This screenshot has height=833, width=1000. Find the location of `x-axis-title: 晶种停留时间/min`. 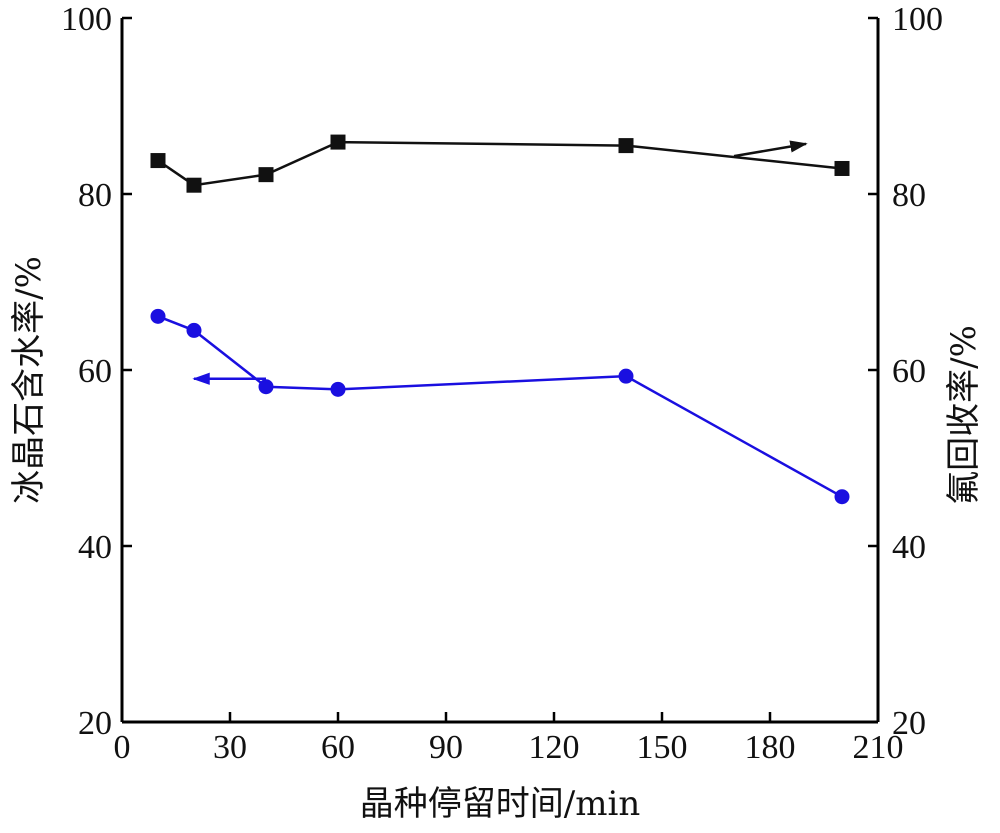

x-axis-title: 晶种停留时间/min is located at coordinates (500, 804).